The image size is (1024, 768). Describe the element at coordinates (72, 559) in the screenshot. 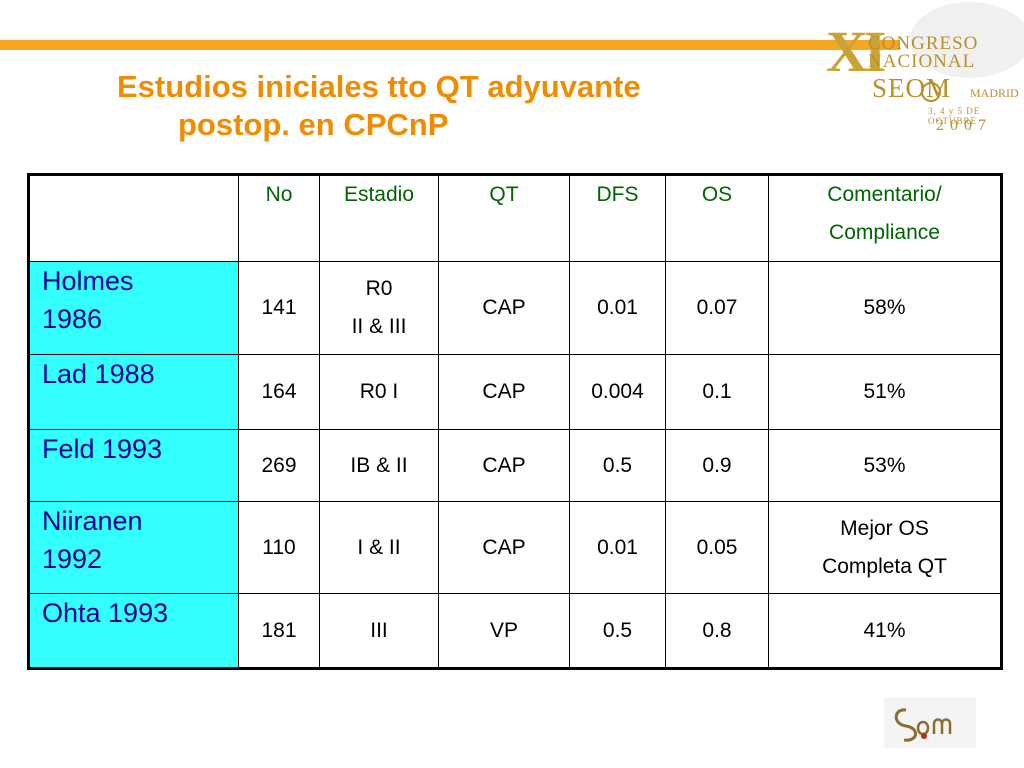

I see `study-name-line2: 1992` at that location.